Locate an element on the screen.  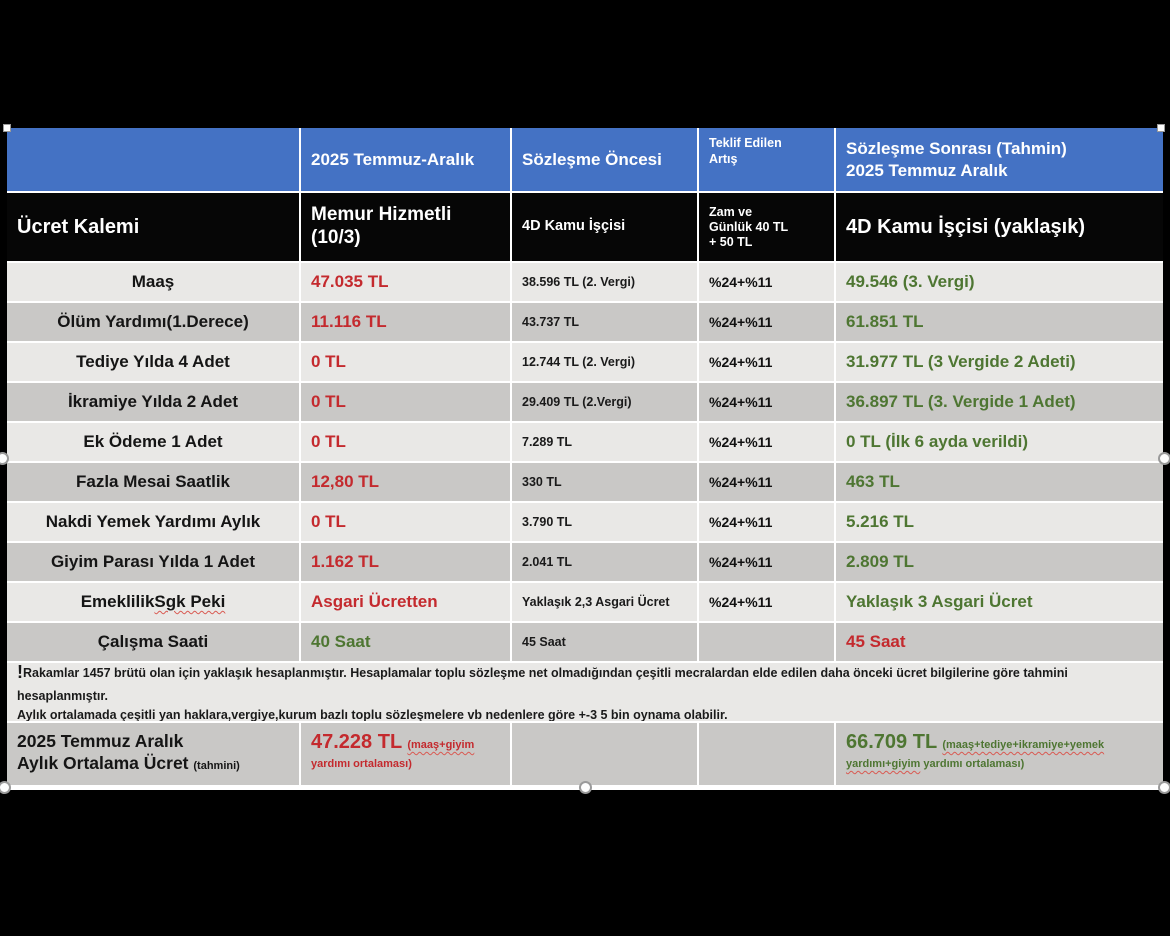
pre-contract-value: 330 TL is located at coordinates (605, 482).